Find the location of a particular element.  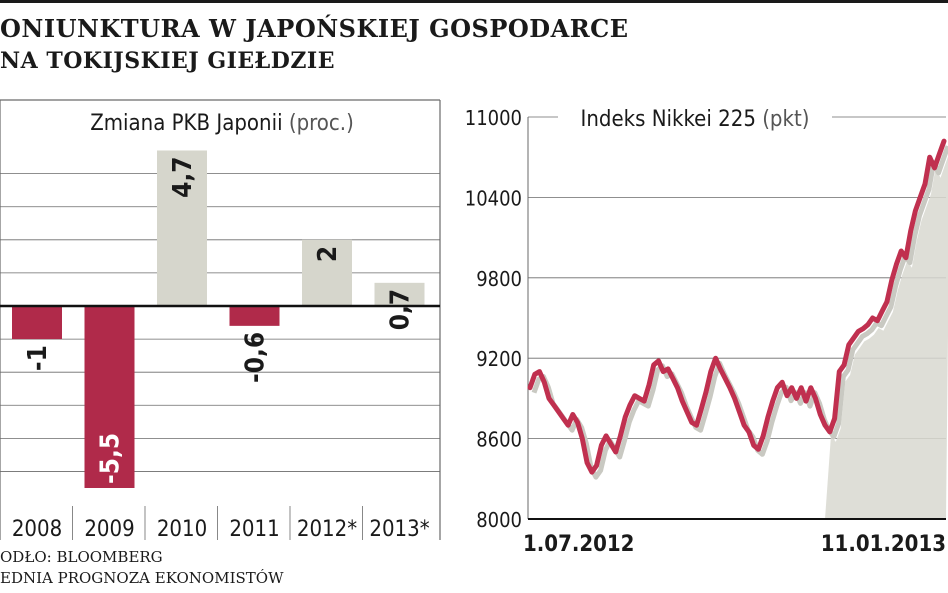

right-chart-unit: (pkt) is located at coordinates (785, 119).